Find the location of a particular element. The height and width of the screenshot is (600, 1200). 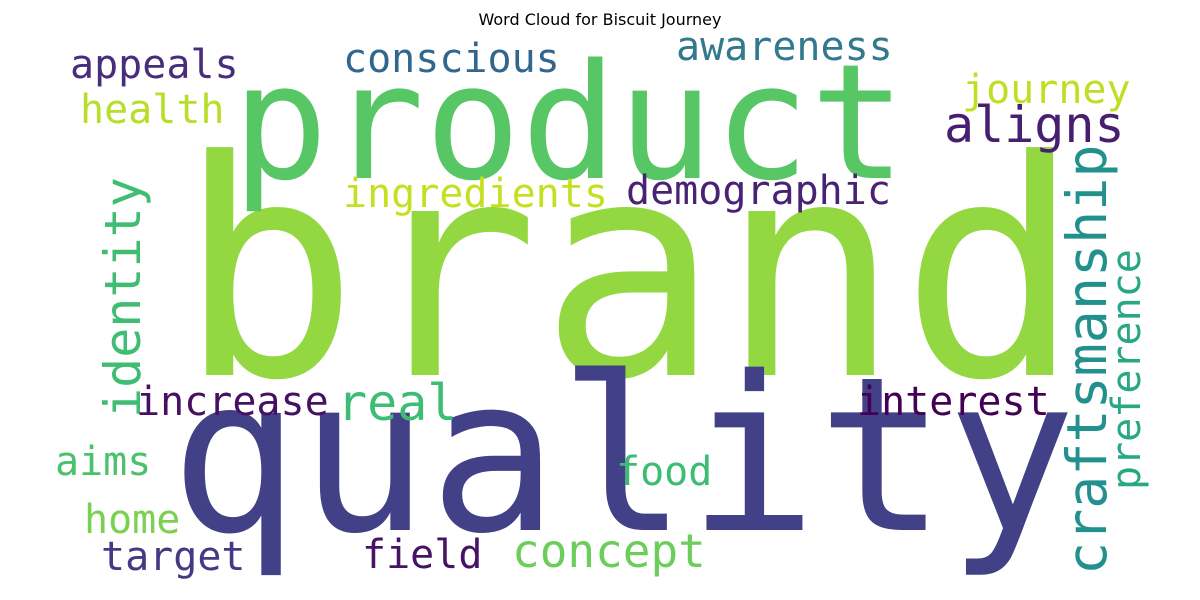

word-increase: increase is located at coordinates (232, 402).